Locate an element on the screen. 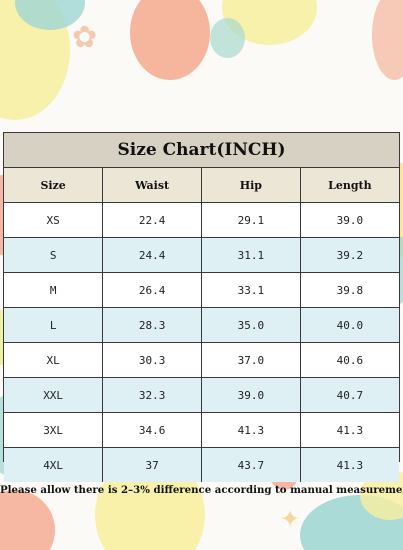  length-cell: 40.0 is located at coordinates (349, 325).